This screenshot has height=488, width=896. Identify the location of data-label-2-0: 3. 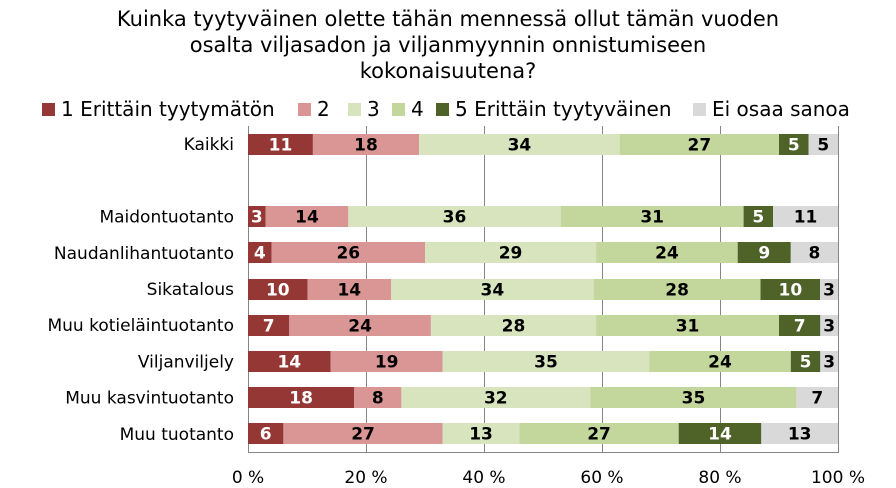
(257, 218).